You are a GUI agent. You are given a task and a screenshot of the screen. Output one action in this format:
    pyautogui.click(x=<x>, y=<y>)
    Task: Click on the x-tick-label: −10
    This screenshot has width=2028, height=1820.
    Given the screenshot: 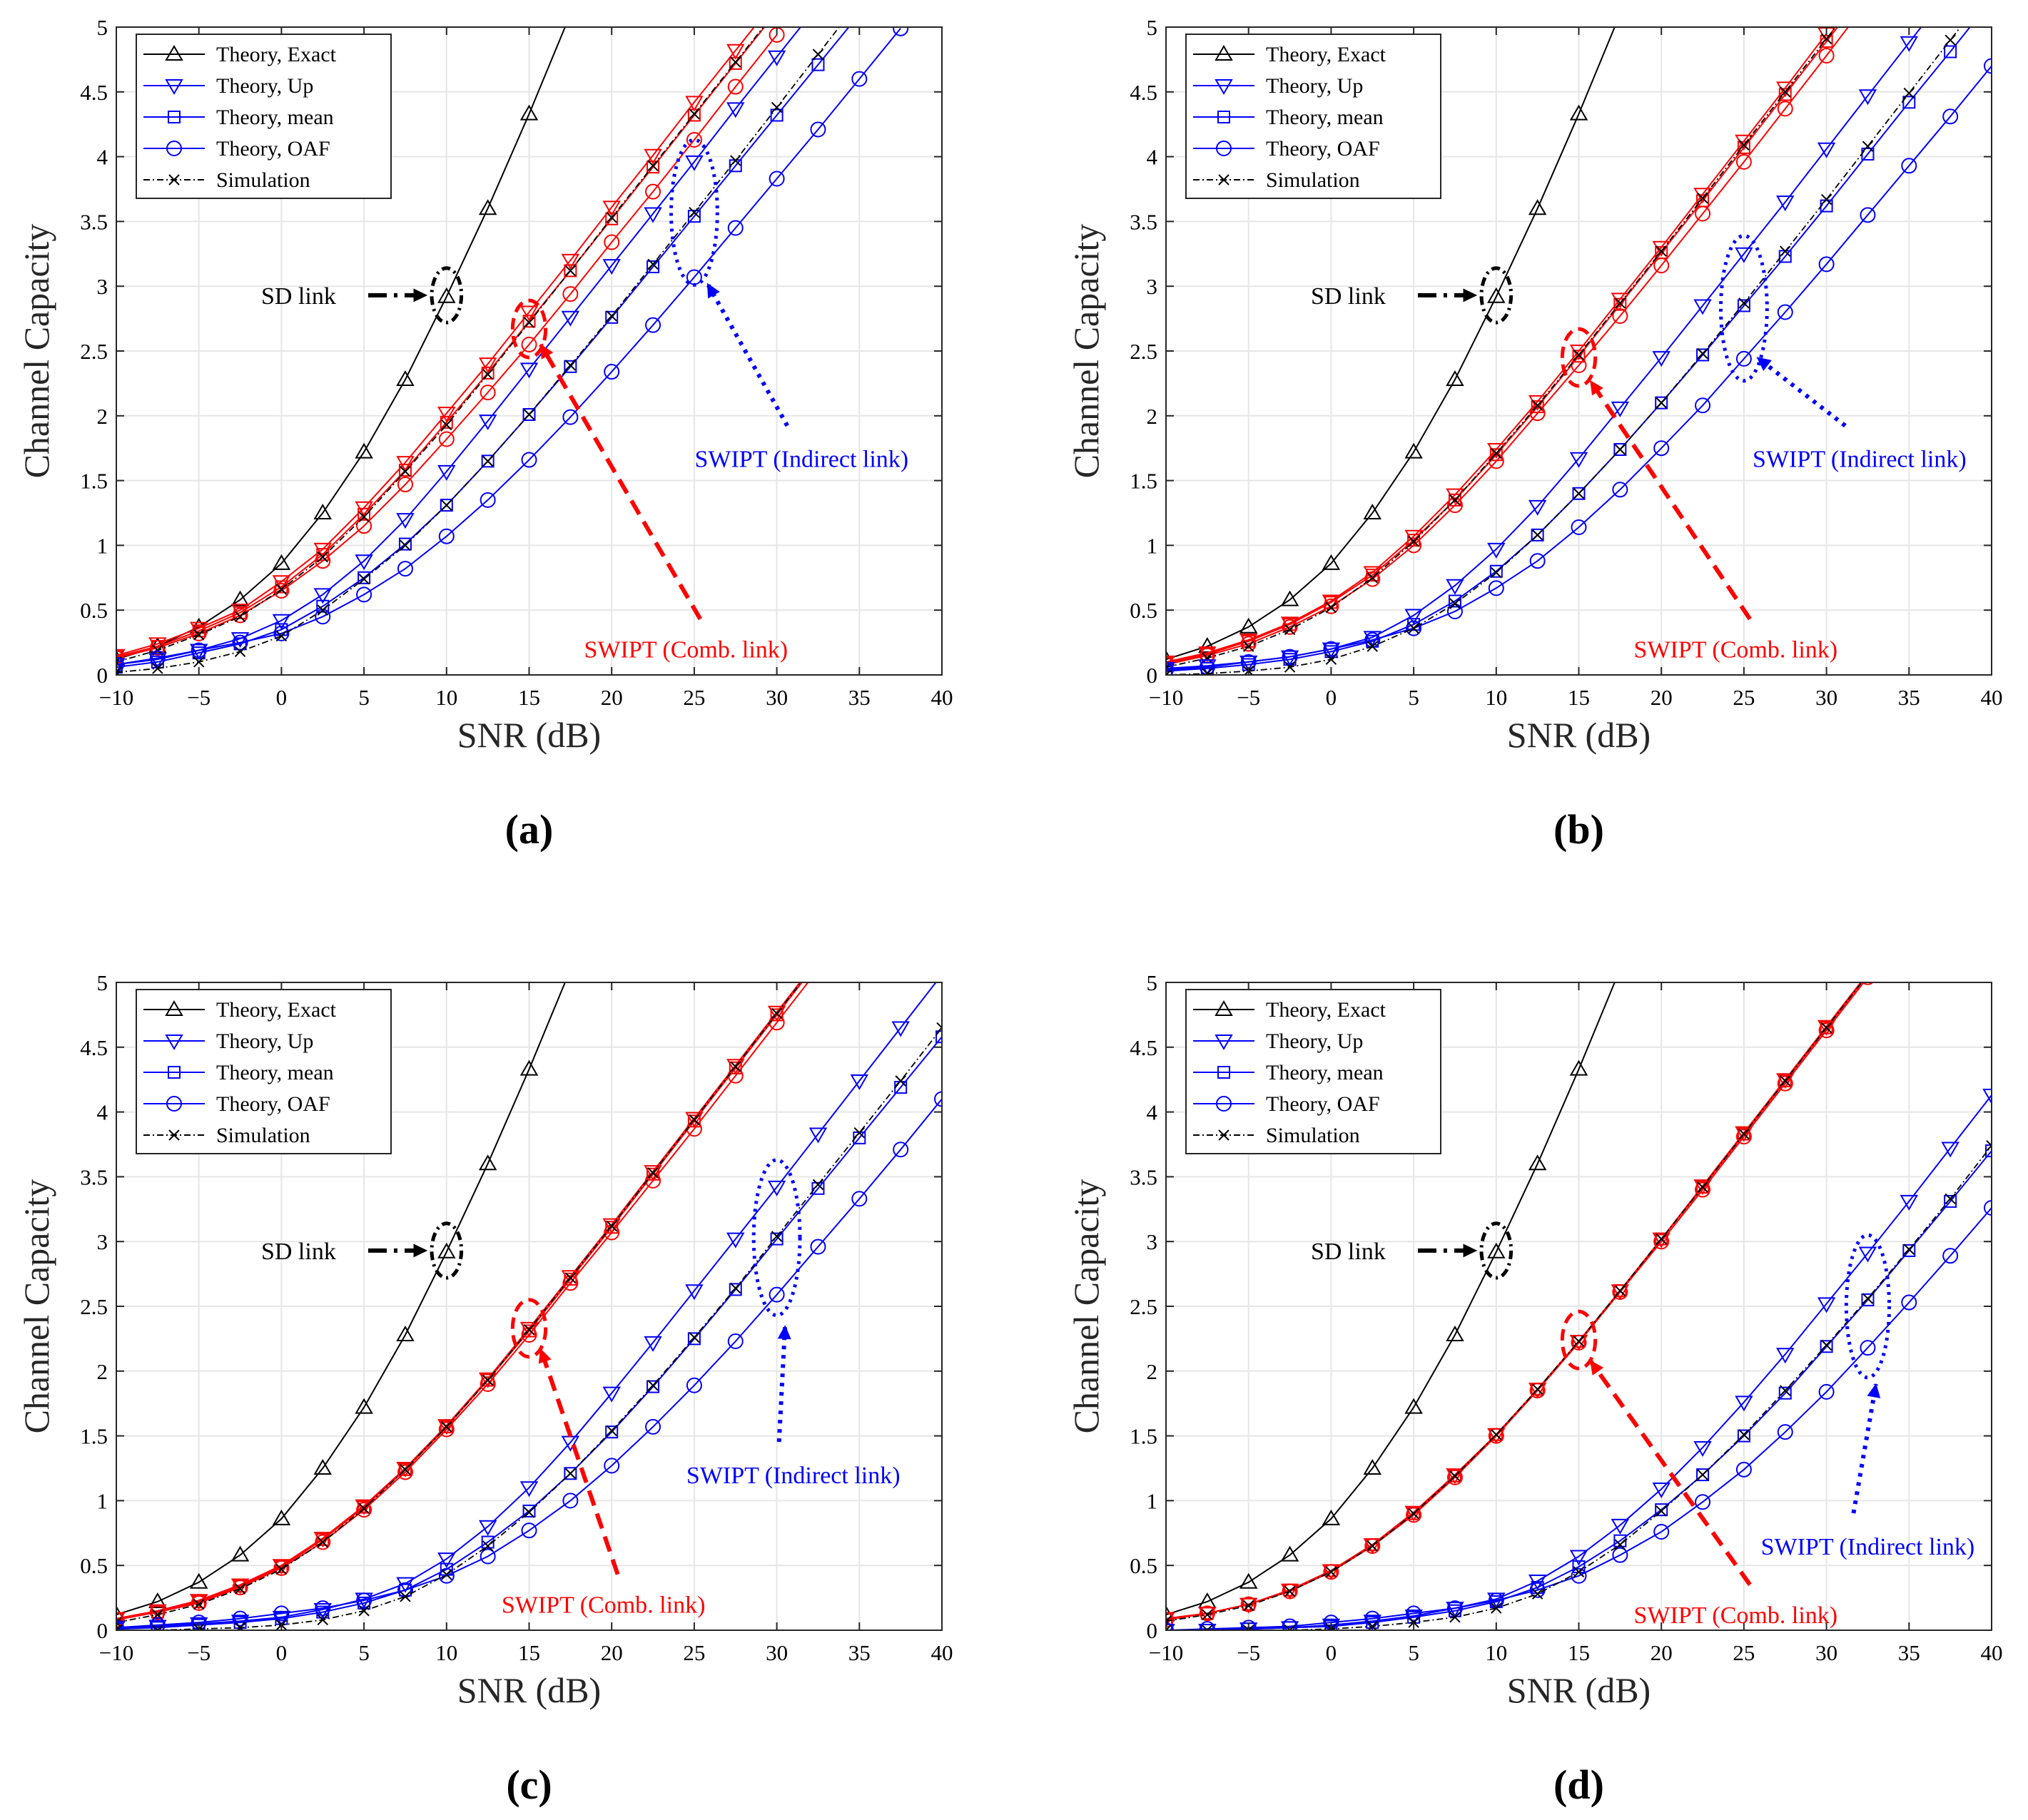 What is the action you would take?
    pyautogui.click(x=116, y=697)
    